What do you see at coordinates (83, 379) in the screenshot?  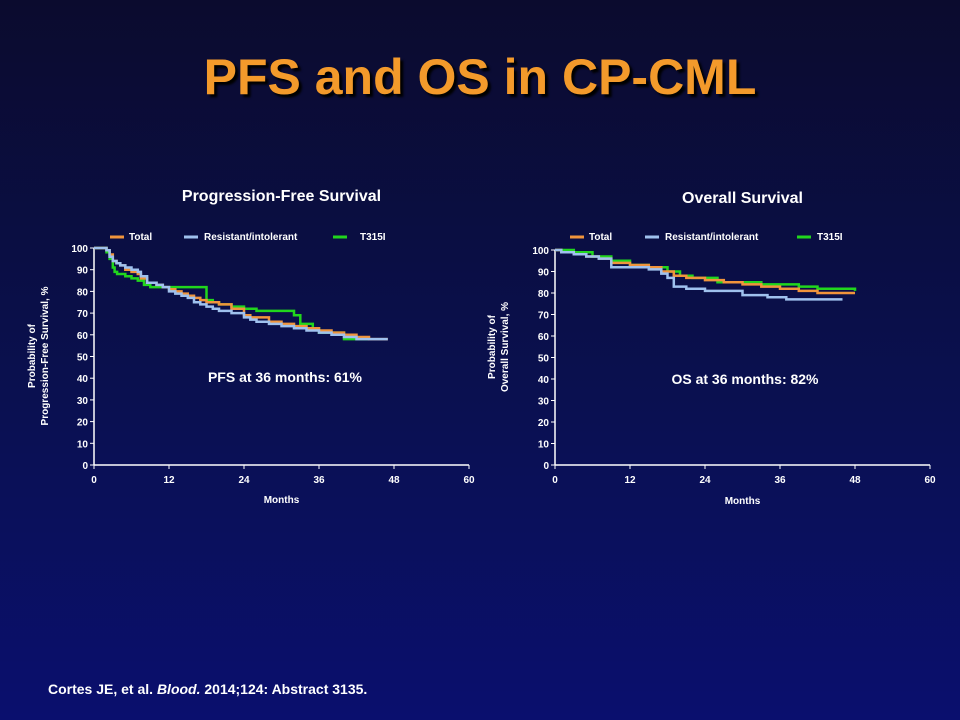 I see `pfs-y-tick-label: 40` at bounding box center [83, 379].